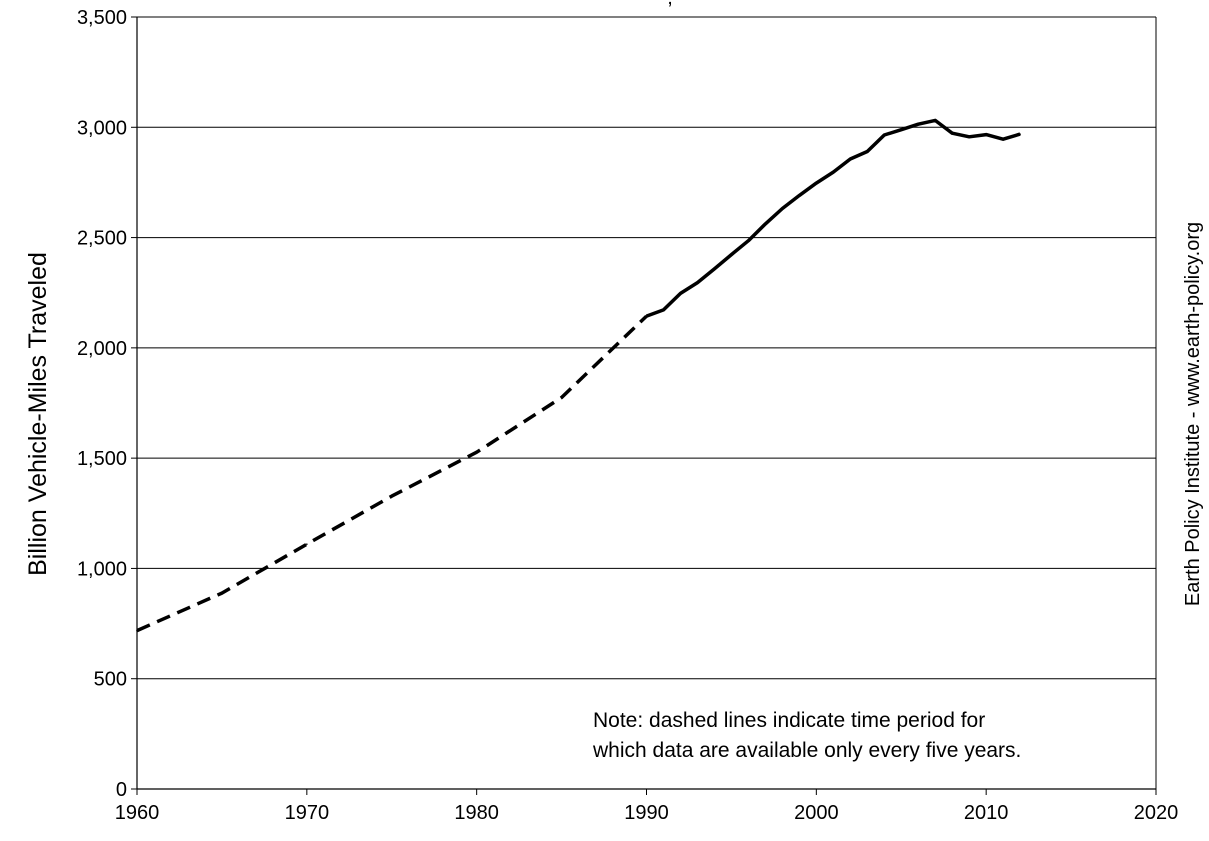 Image resolution: width=1209 pixels, height=841 pixels. What do you see at coordinates (102, 459) in the screenshot?
I see `y-tick-label: 1,500` at bounding box center [102, 459].